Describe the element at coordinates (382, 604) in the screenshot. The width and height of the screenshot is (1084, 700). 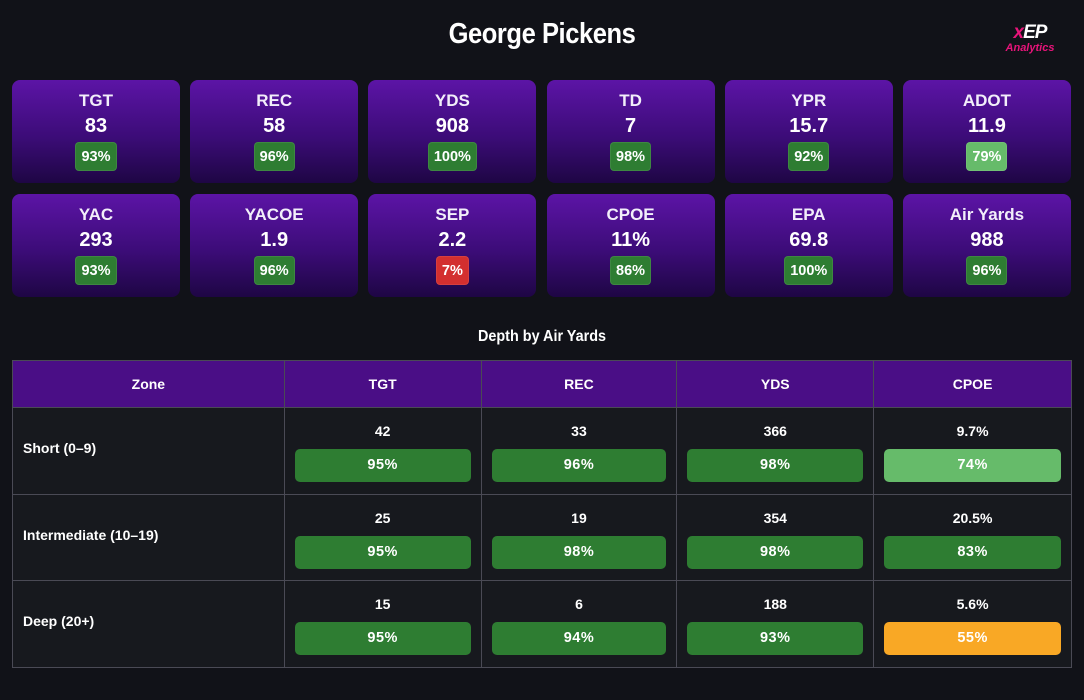
I see `tgt-value: 15` at that location.